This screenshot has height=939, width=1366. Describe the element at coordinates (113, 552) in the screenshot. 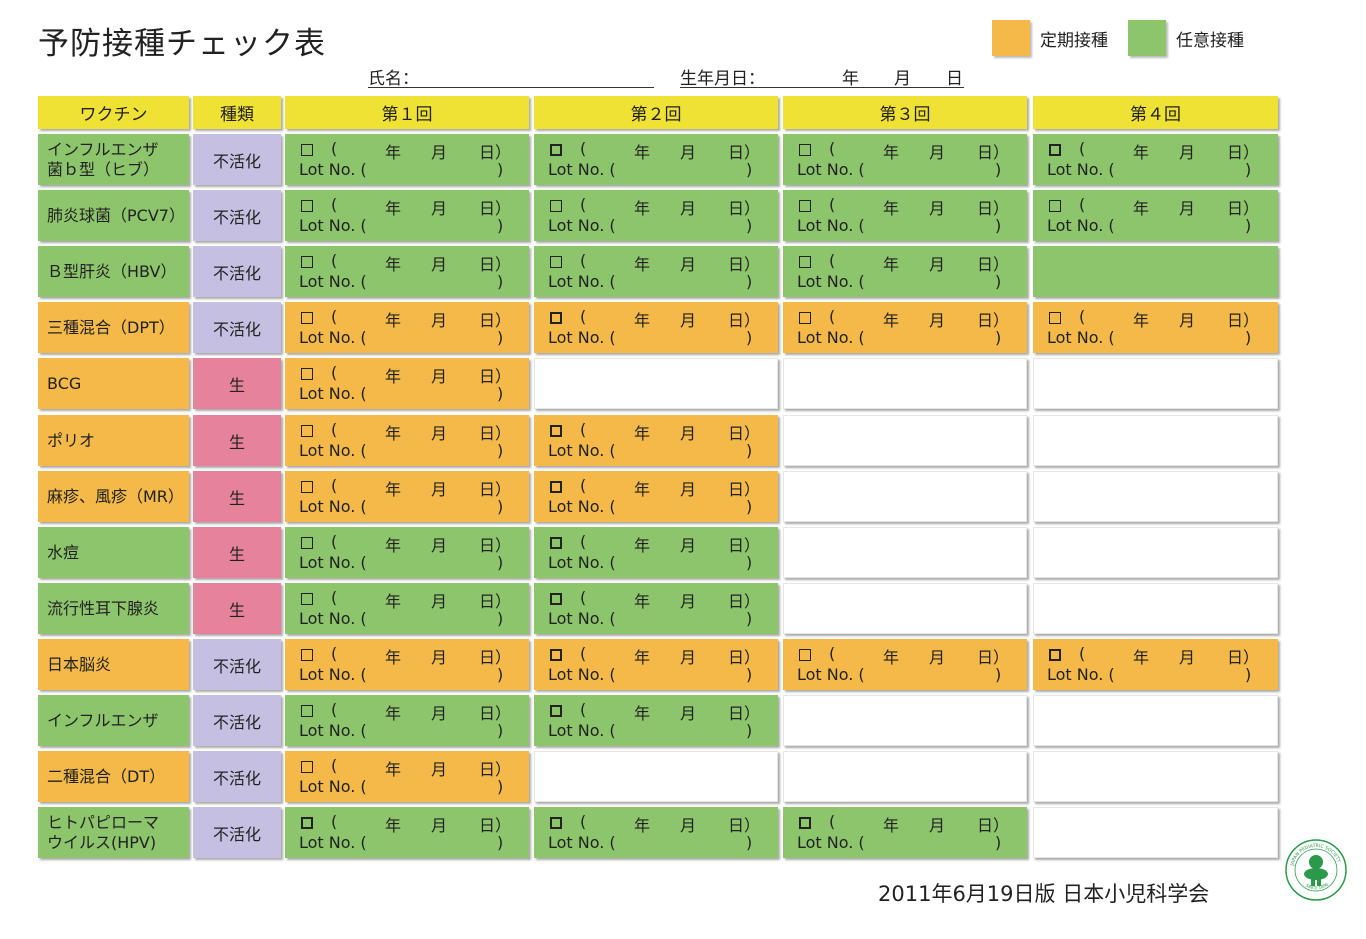

I see `vaccine-name: 水痘` at that location.